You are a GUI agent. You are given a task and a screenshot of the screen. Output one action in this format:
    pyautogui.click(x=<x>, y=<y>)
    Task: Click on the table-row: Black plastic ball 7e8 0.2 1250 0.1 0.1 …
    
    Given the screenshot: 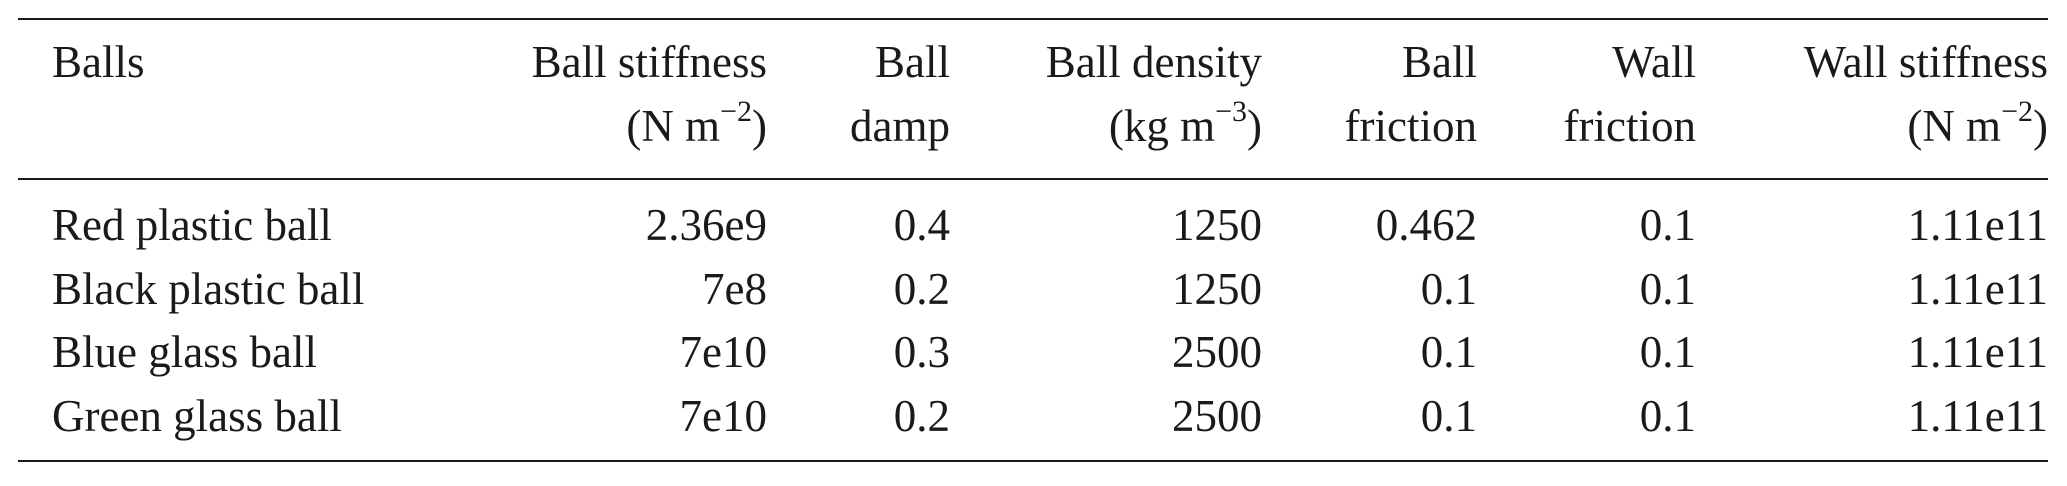 What is the action you would take?
    pyautogui.click(x=1033, y=290)
    